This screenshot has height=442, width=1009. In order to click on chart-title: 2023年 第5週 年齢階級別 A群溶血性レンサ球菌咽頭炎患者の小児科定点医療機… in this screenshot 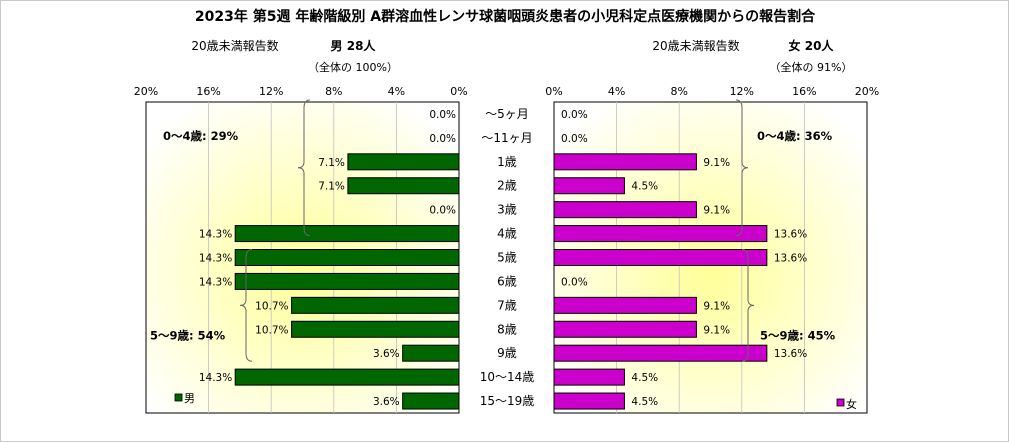, I will do `click(505, 16)`.